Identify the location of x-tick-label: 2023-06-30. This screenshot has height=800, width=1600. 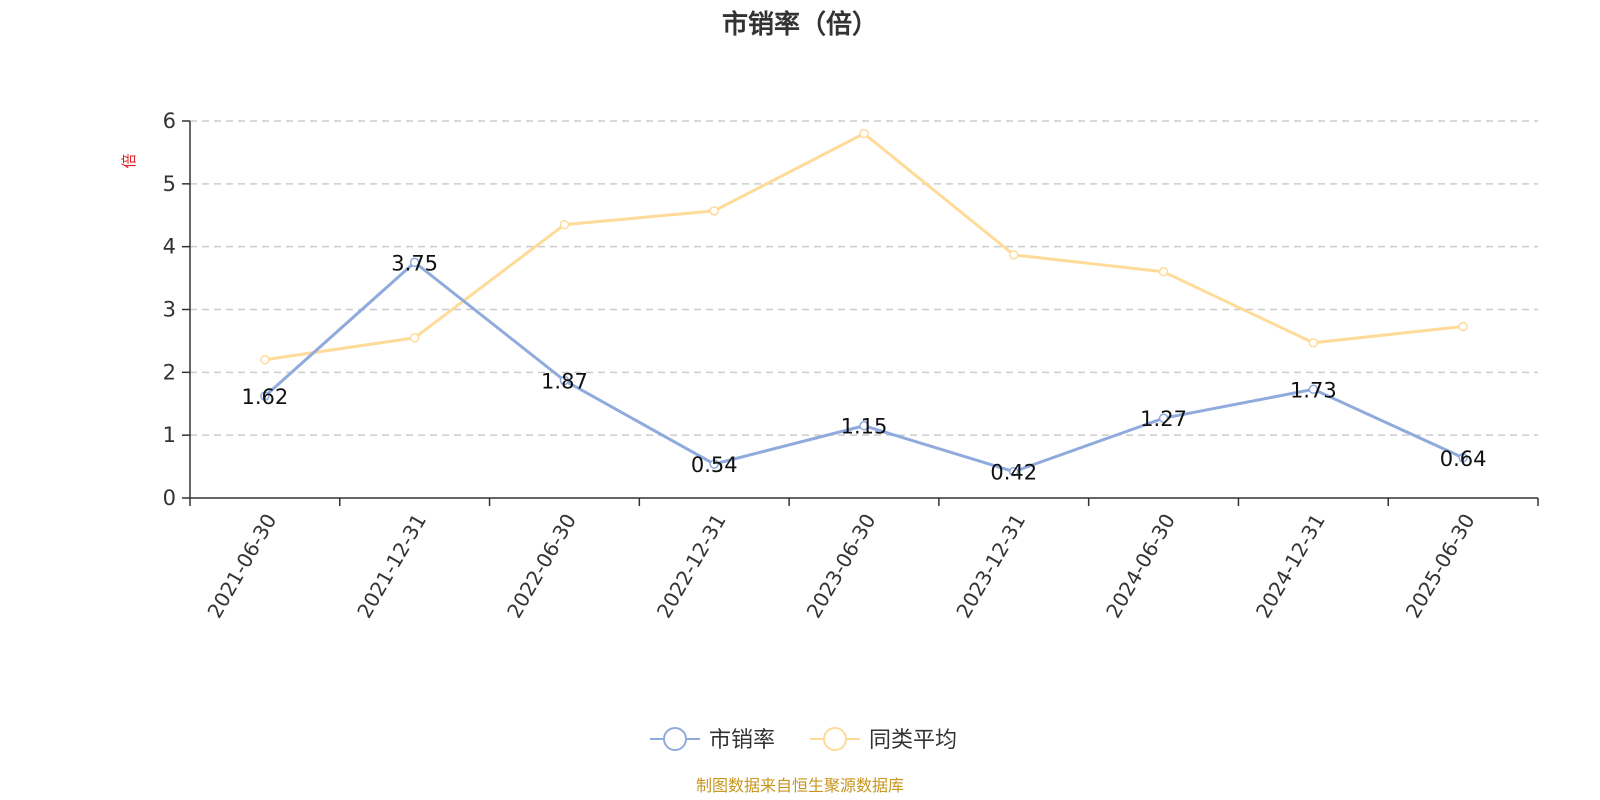
(841, 566).